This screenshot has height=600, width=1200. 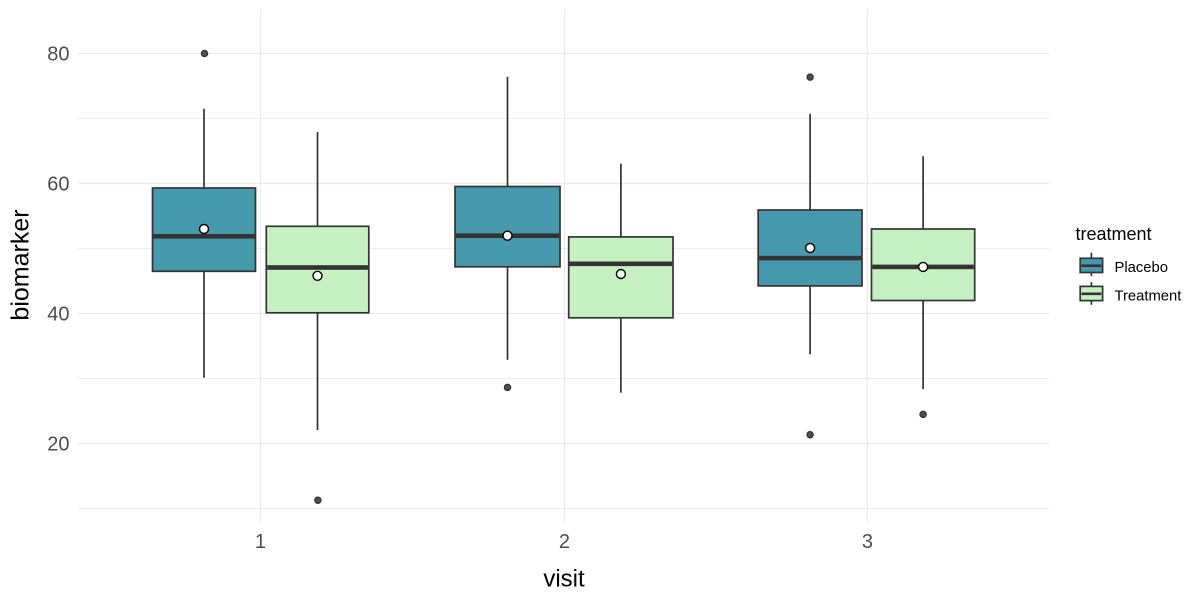 What do you see at coordinates (58, 185) in the screenshot?
I see `svg-text: 60` at bounding box center [58, 185].